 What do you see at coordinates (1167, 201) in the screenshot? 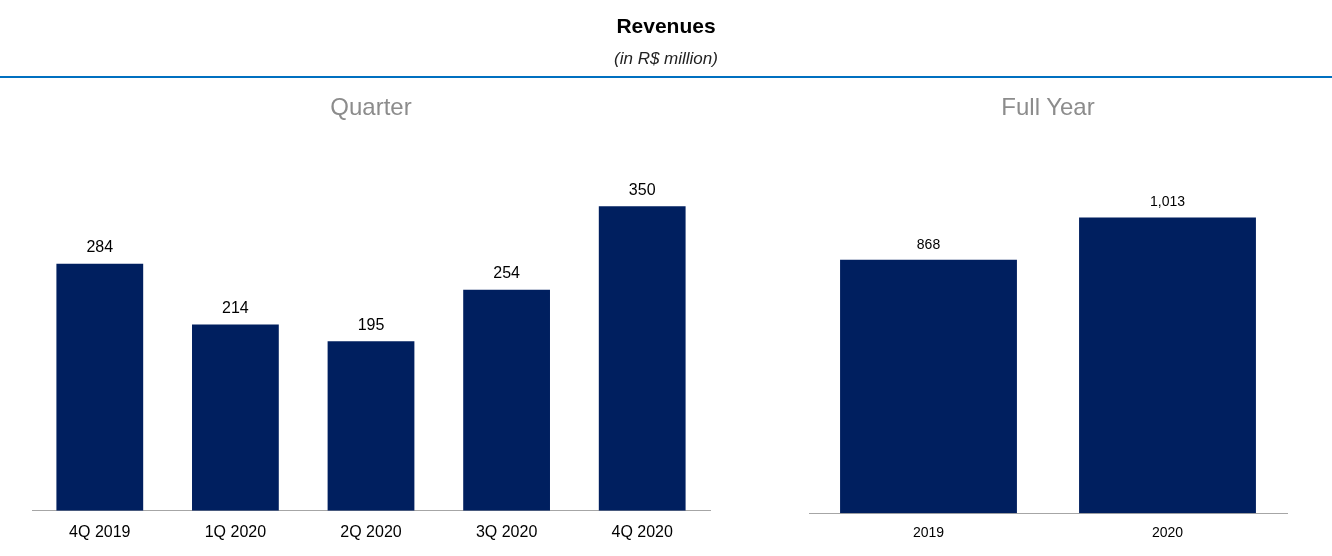
I see `data-label: 1,013` at bounding box center [1167, 201].